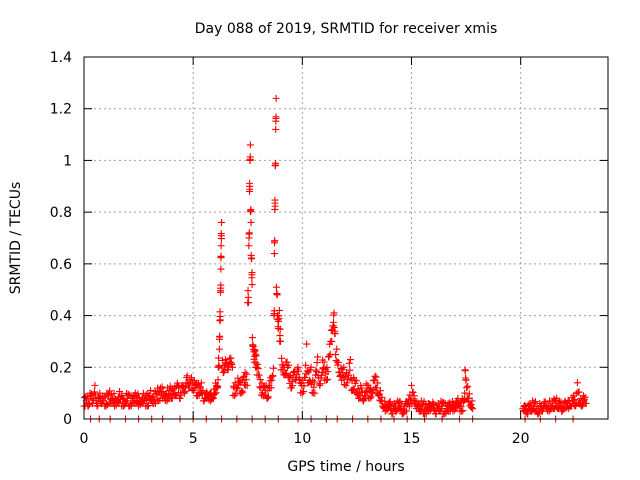  Describe the element at coordinates (412, 439) in the screenshot. I see `x-tick-label: 15` at that location.